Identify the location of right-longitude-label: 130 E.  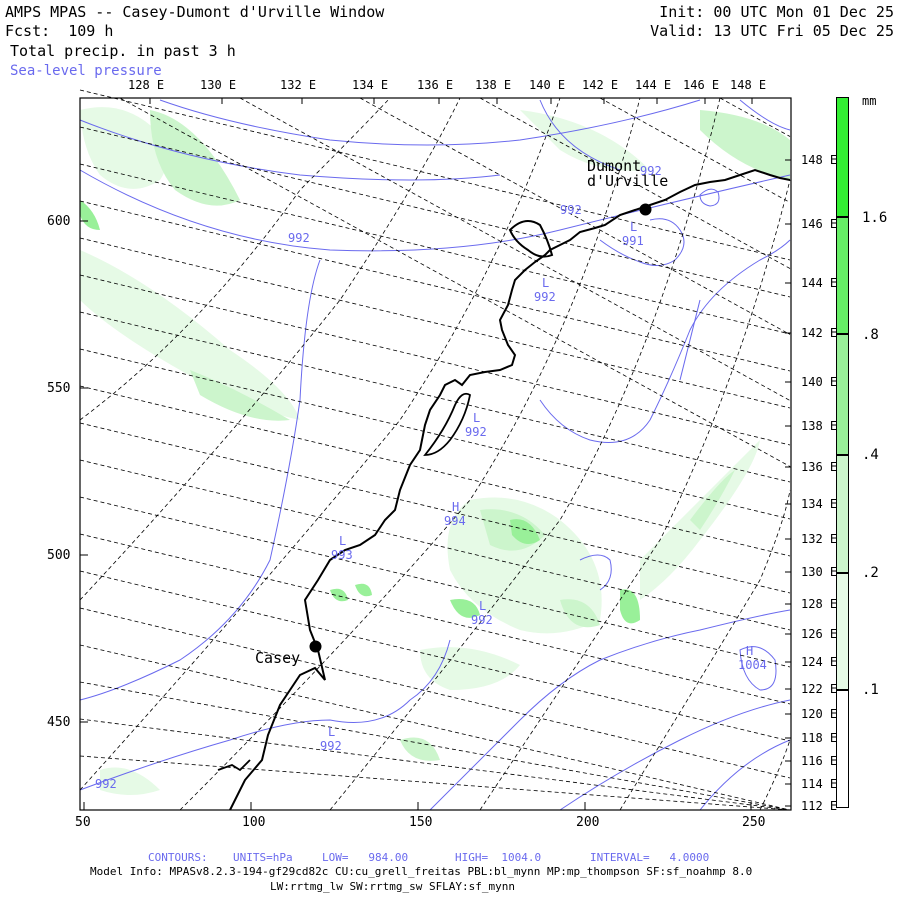
(819, 572).